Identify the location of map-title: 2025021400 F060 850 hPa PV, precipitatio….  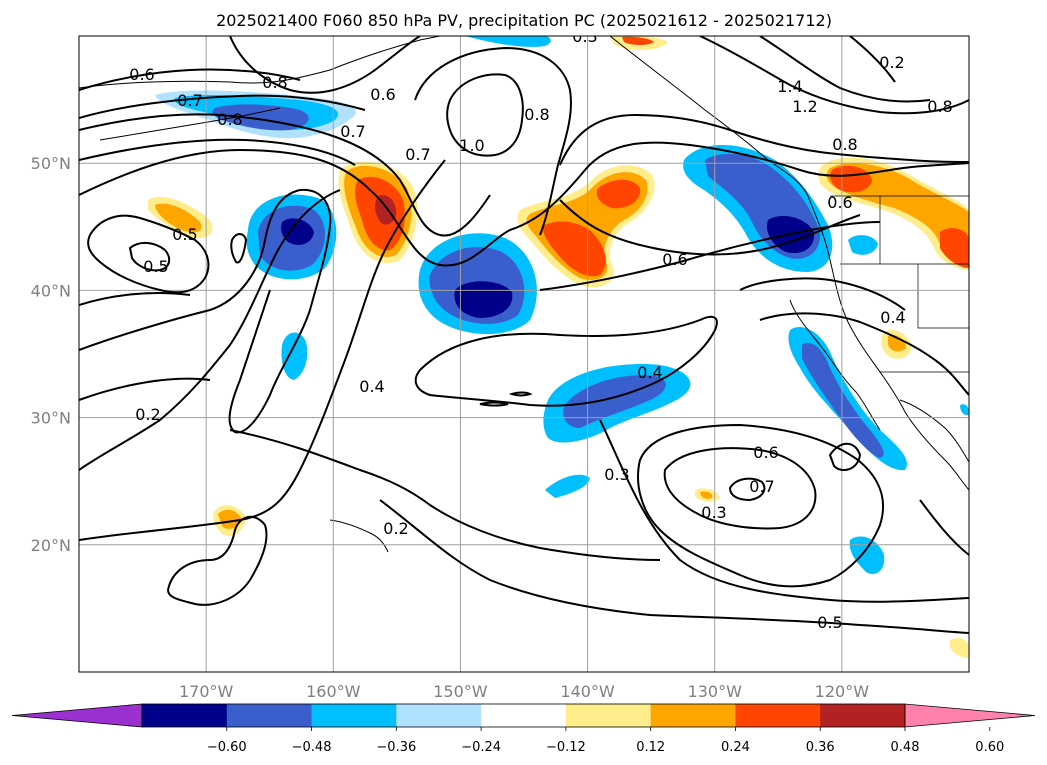
(524, 20).